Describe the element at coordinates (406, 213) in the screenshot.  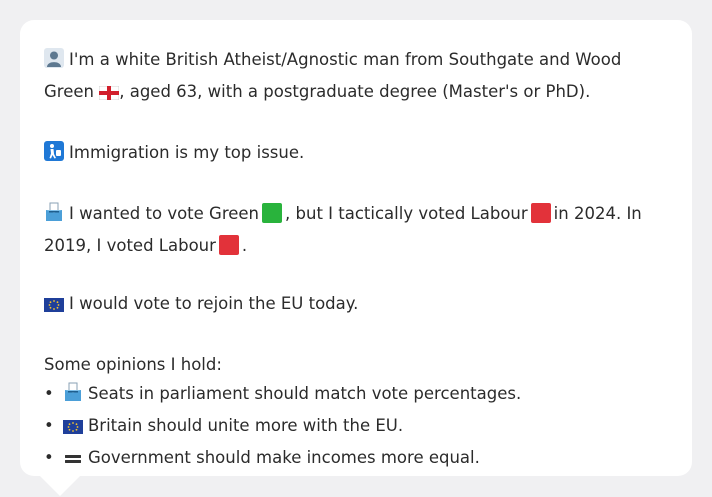
I see `vote-text-b: , but I tactically voted Labour` at that location.